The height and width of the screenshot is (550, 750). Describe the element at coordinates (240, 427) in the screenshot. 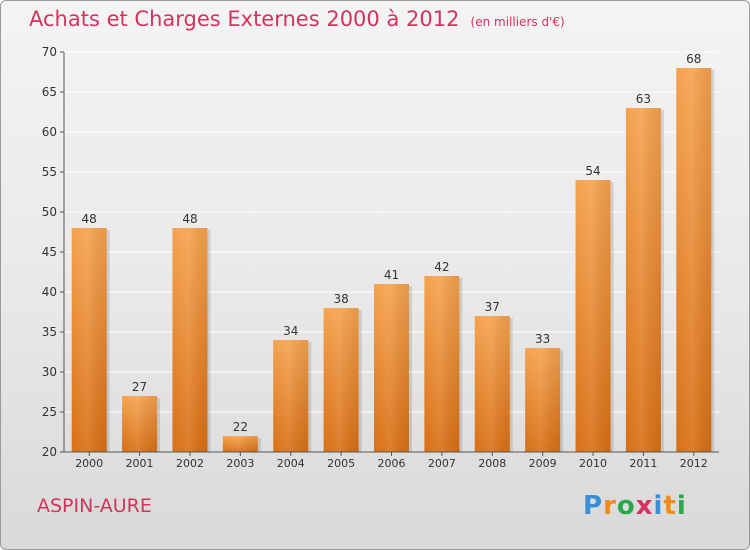

I see `data-label: 22` at that location.